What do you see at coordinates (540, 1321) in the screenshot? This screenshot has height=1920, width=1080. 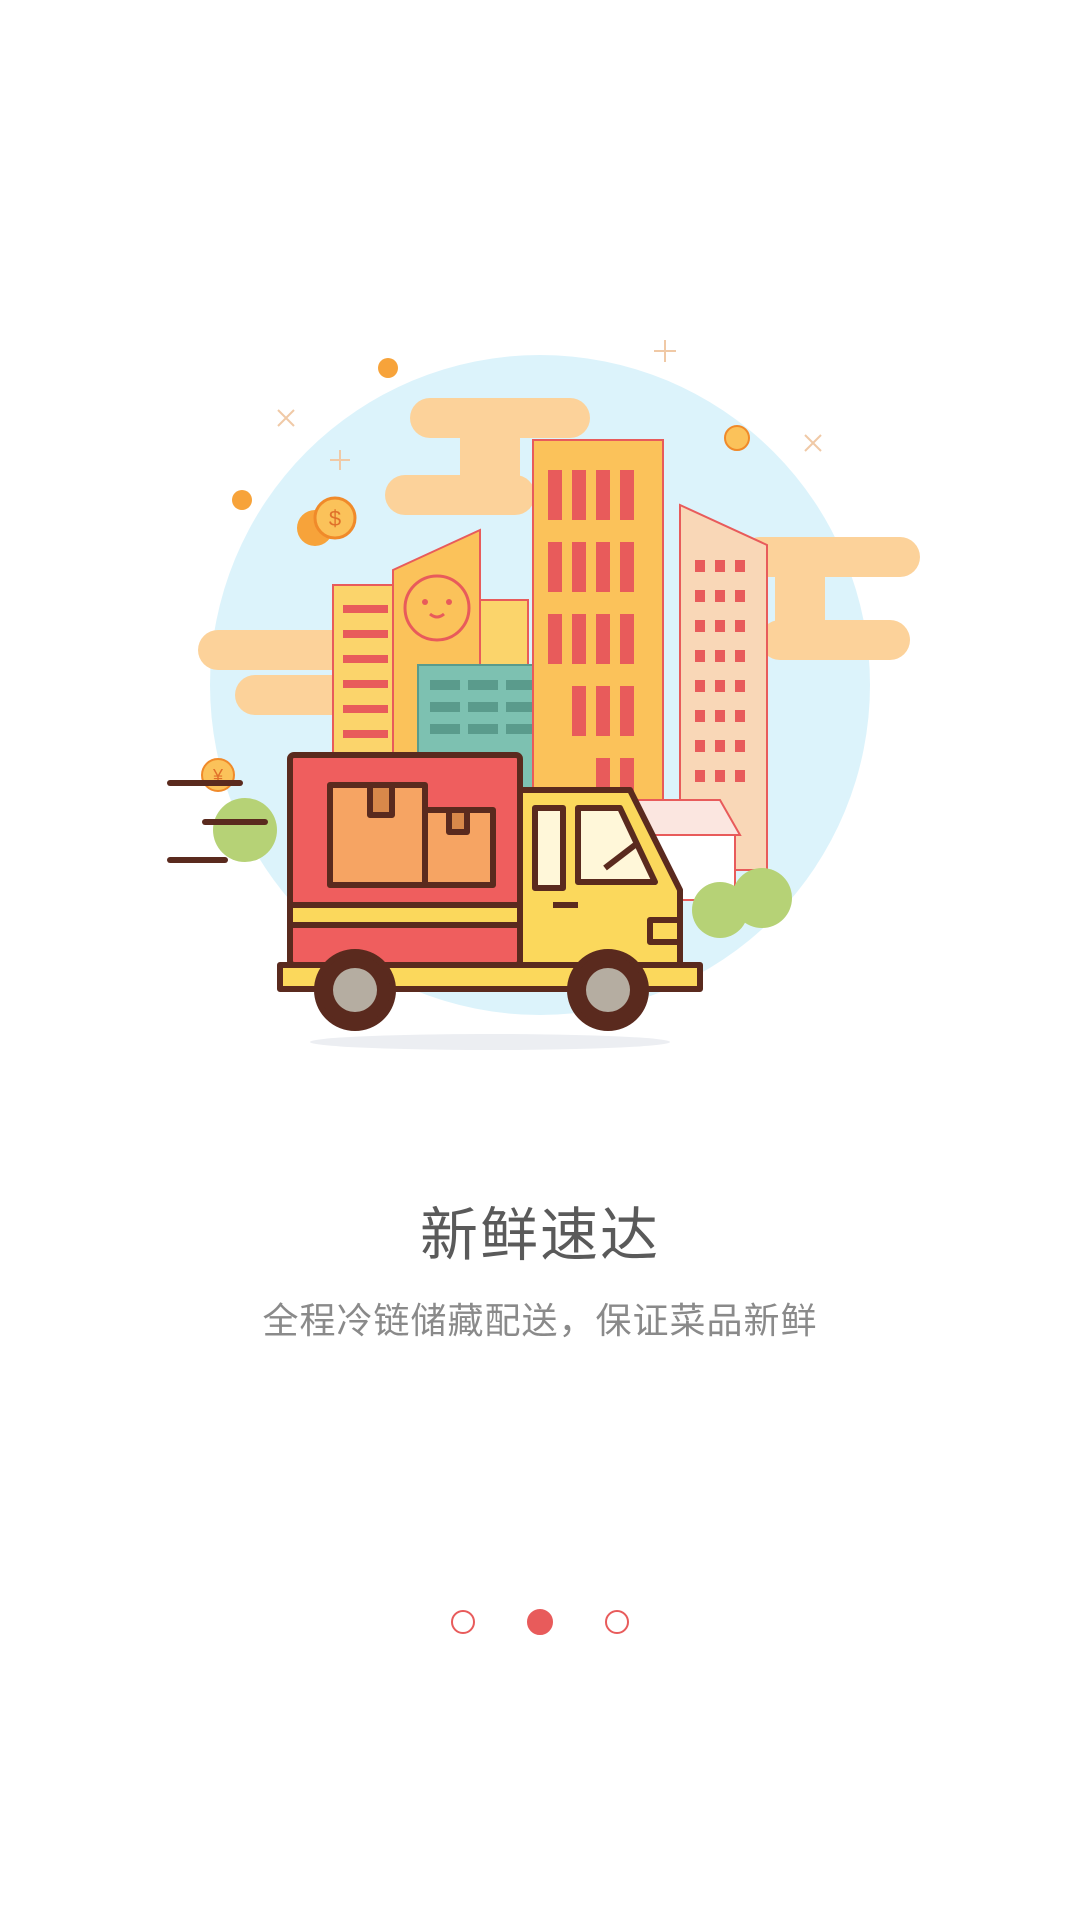 I see `page-subtitle: 全程冷链储藏配送，保证菜品新鲜` at bounding box center [540, 1321].